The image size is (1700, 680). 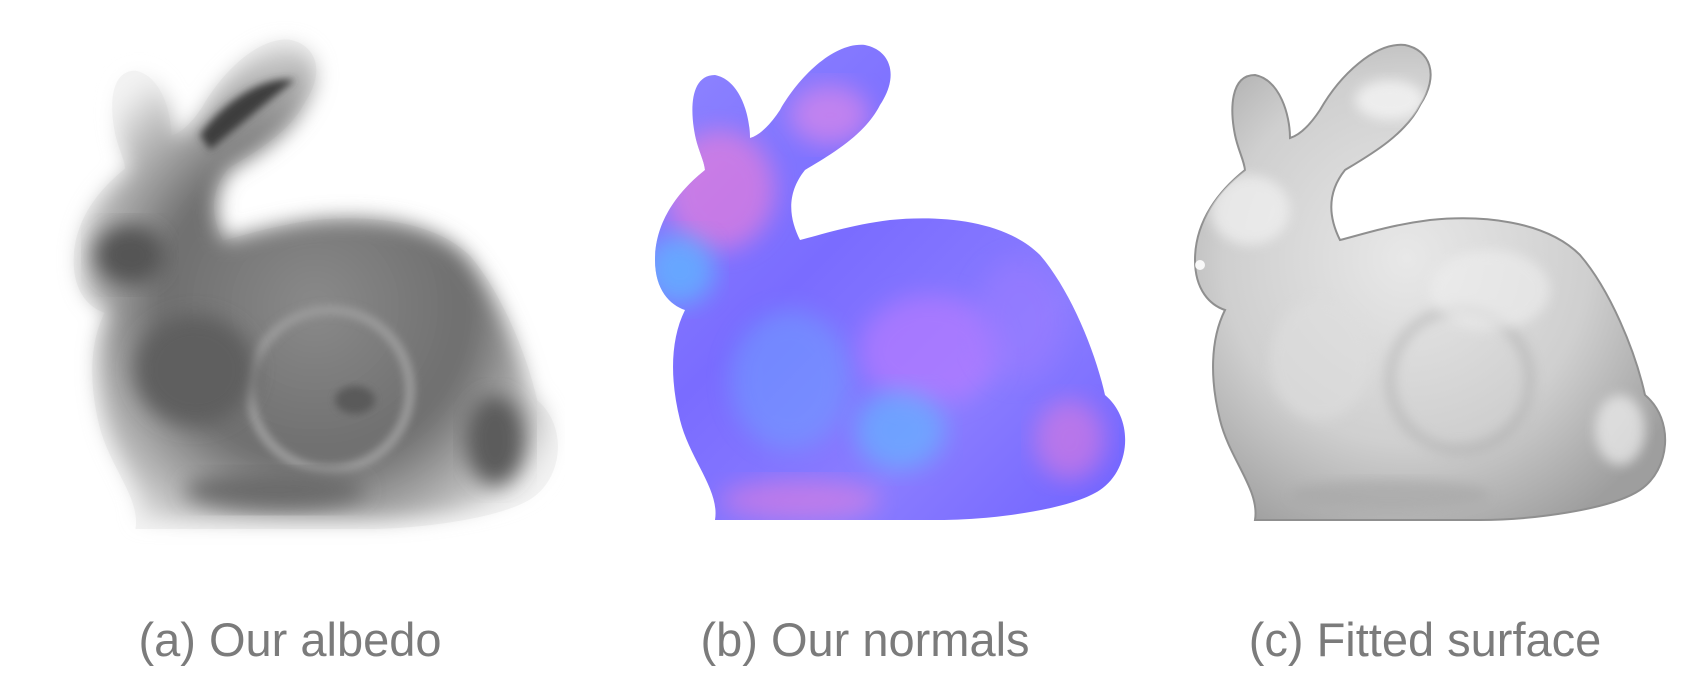 What do you see at coordinates (1425, 639) in the screenshot?
I see `caption-fitted-surface: (c) Fitted surface` at bounding box center [1425, 639].